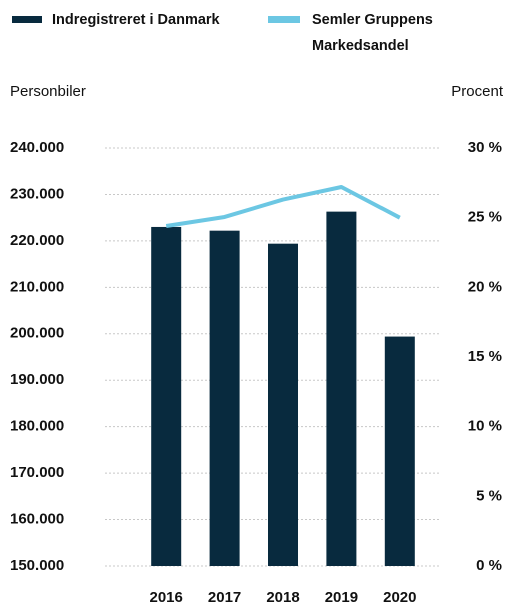  What do you see at coordinates (477, 91) in the screenshot?
I see `y2-axis-label: Procent` at bounding box center [477, 91].